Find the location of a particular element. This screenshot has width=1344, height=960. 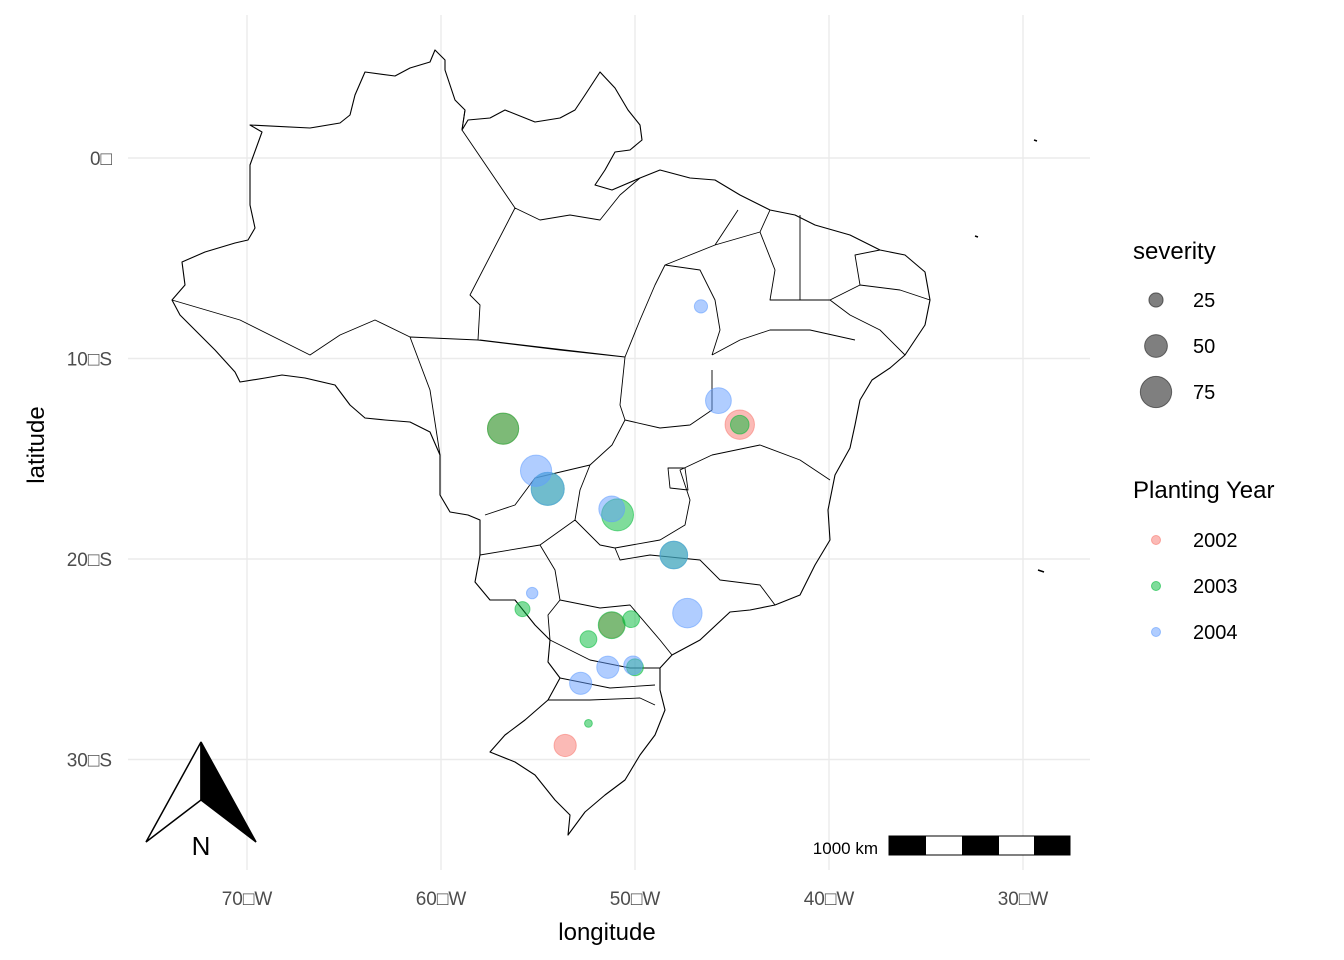

x-tick-label: 40□W is located at coordinates (829, 899).